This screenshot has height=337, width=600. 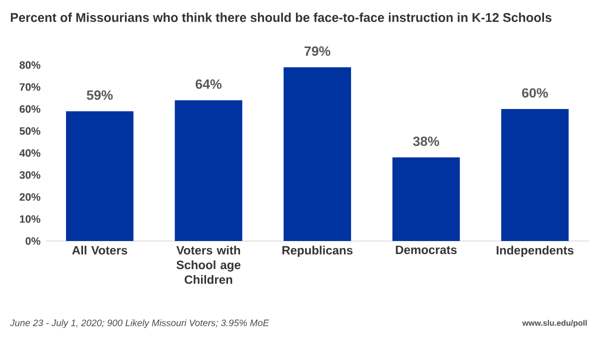 I want to click on x-tick-label: Independents, so click(x=535, y=251).